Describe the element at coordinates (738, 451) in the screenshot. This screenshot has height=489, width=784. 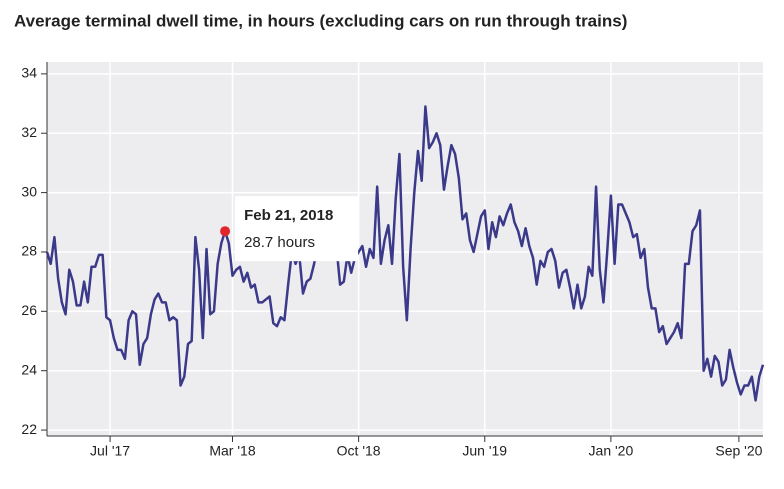
I see `x-tick-label: Sep '20` at that location.